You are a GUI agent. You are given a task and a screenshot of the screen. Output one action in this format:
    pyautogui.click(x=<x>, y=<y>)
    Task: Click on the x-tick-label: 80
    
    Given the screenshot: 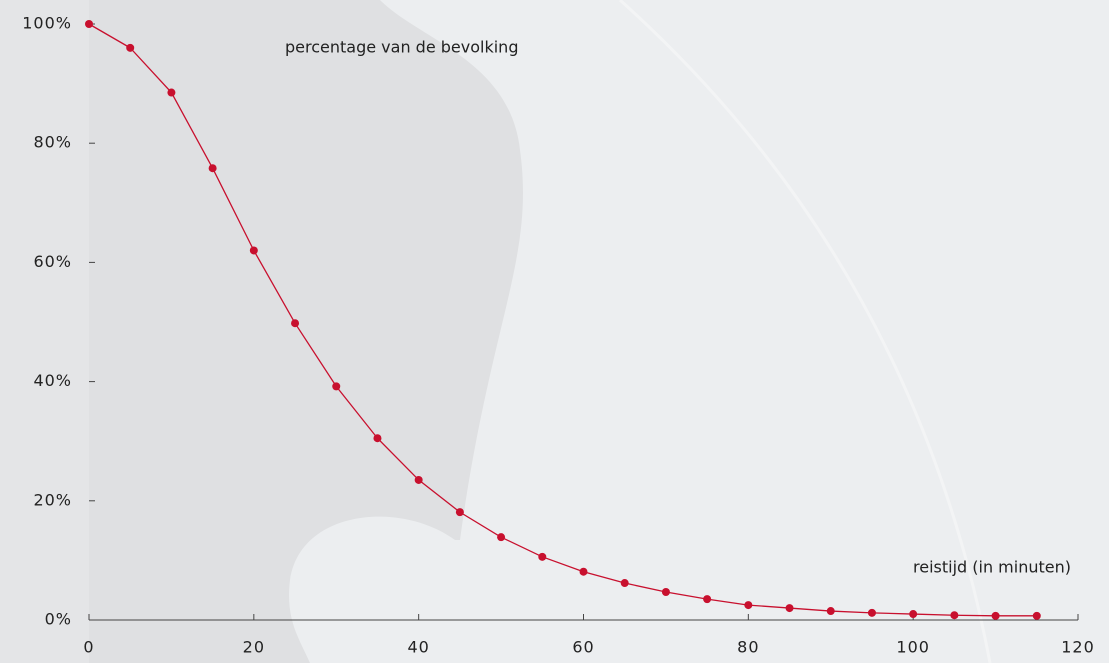 What is the action you would take?
    pyautogui.click(x=748, y=647)
    